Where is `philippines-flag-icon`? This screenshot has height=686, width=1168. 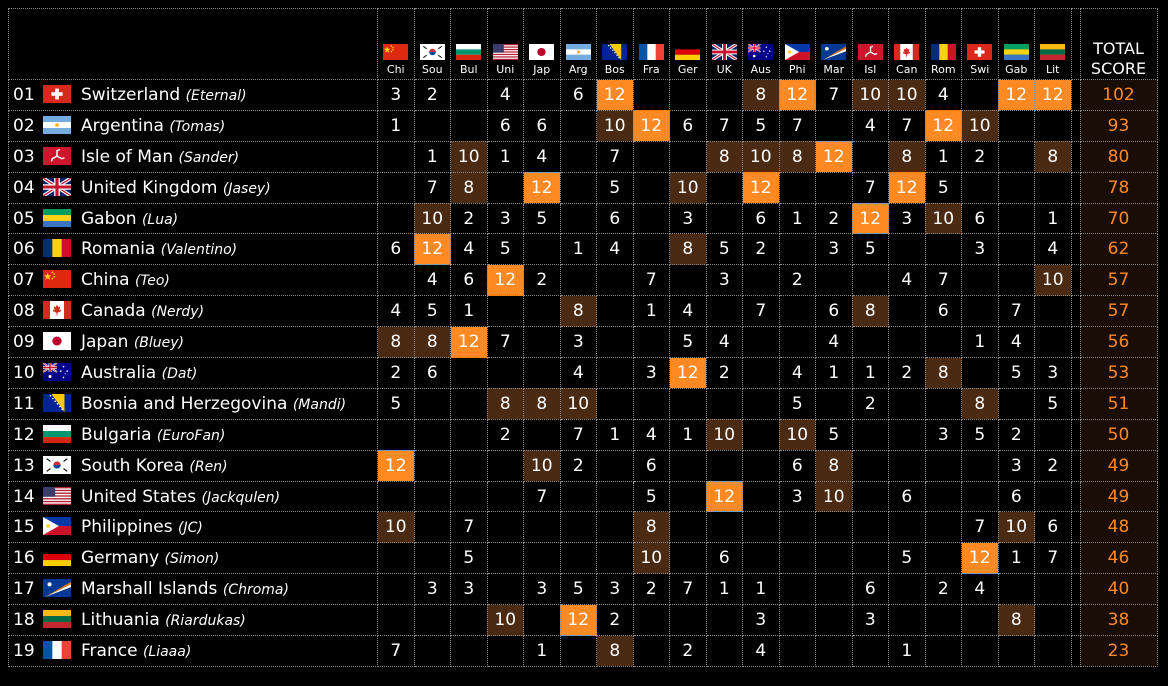
philippines-flag-icon is located at coordinates (57, 526).